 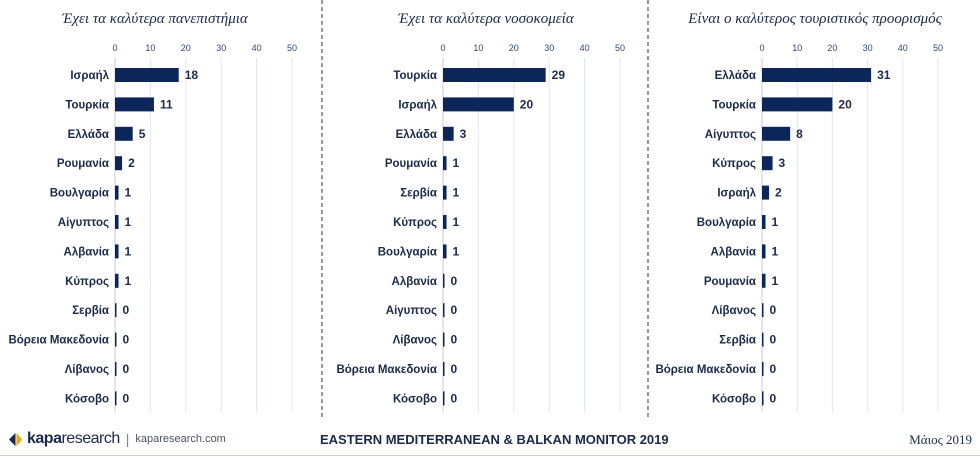 I want to click on chart-3-category-label: Σερβία, so click(x=737, y=341).